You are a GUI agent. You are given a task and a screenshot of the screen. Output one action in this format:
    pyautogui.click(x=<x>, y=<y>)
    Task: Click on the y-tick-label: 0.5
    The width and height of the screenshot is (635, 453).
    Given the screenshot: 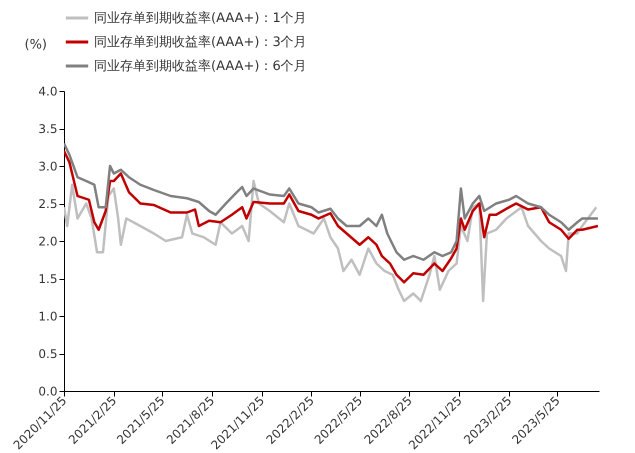 What is the action you would take?
    pyautogui.click(x=48, y=354)
    